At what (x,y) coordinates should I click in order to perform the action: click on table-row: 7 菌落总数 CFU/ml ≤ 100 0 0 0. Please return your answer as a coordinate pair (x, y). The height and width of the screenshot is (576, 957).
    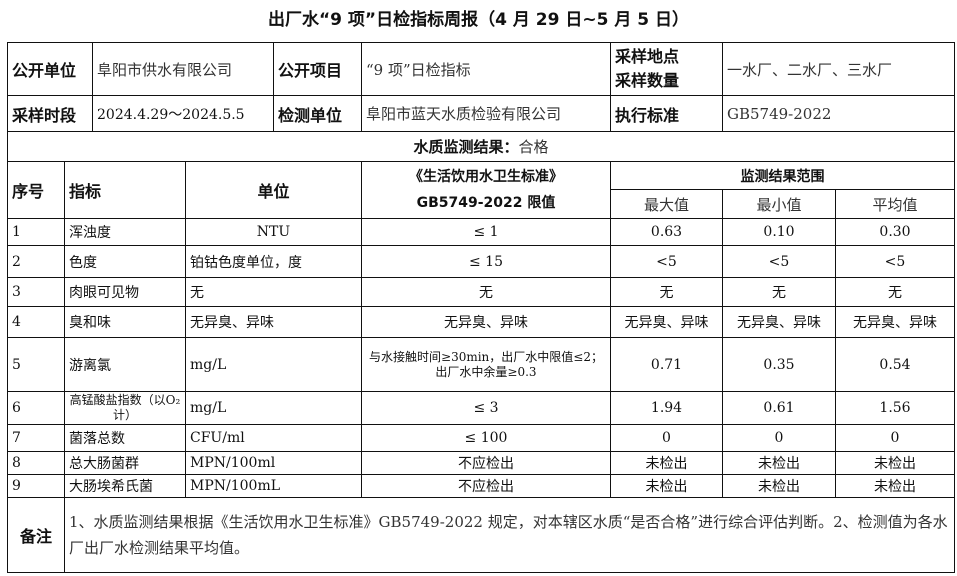
    Looking at the image, I should click on (481, 438).